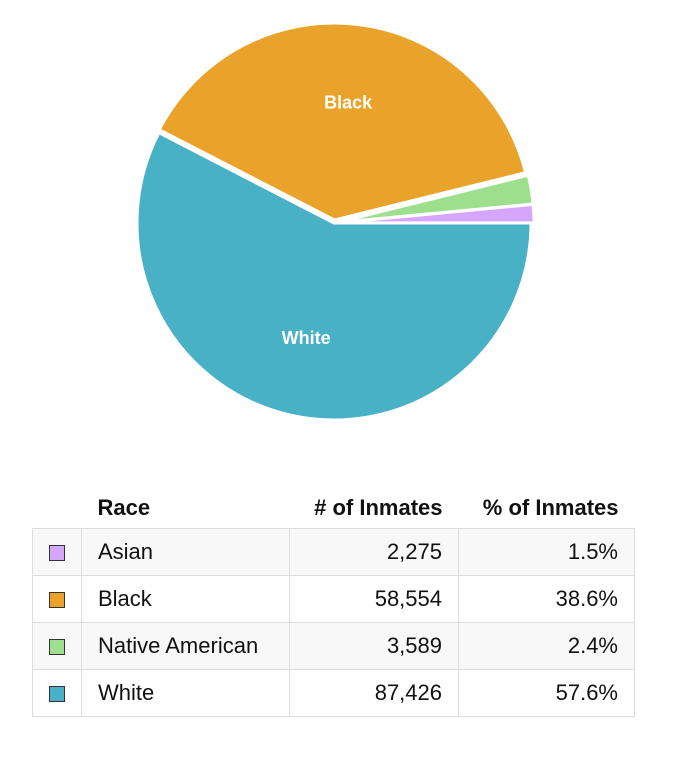  I want to click on slice-label: White, so click(306, 338).